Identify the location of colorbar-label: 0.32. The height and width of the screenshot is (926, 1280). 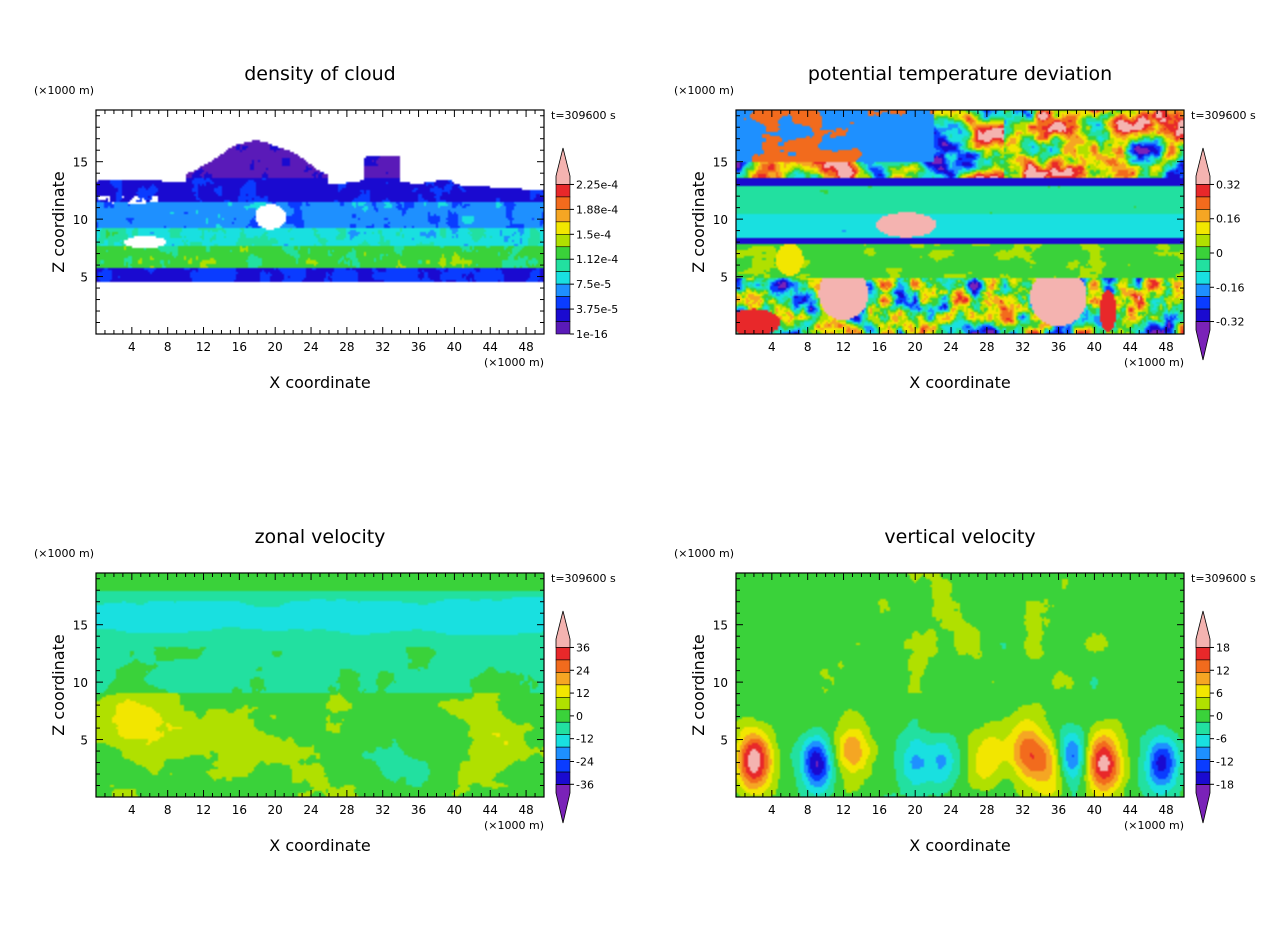
(1228, 184).